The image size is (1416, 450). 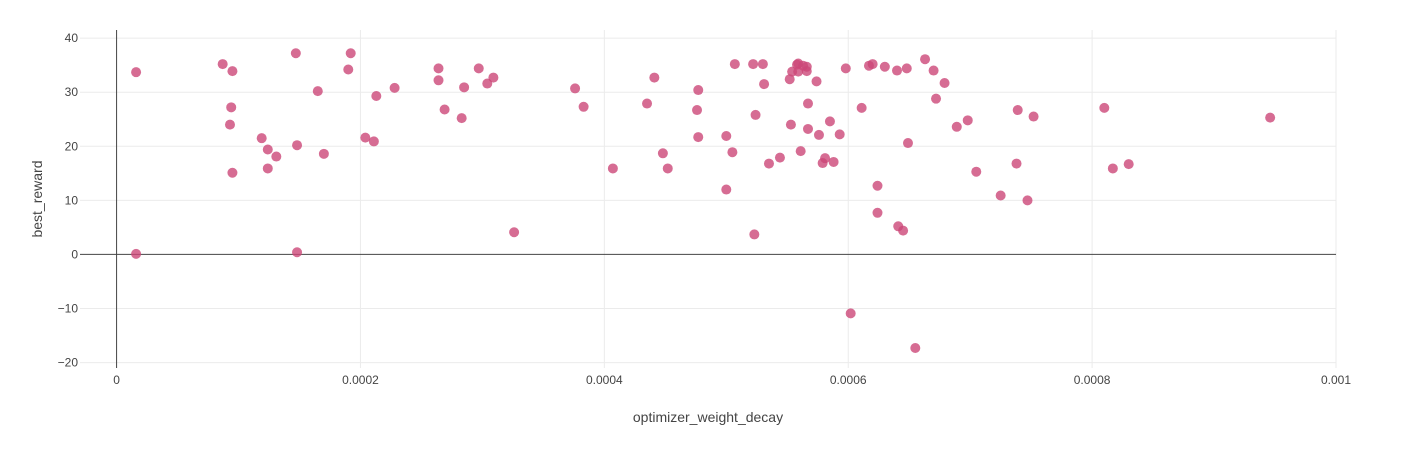 What do you see at coordinates (72, 92) in the screenshot?
I see `y-tick-label: 30` at bounding box center [72, 92].